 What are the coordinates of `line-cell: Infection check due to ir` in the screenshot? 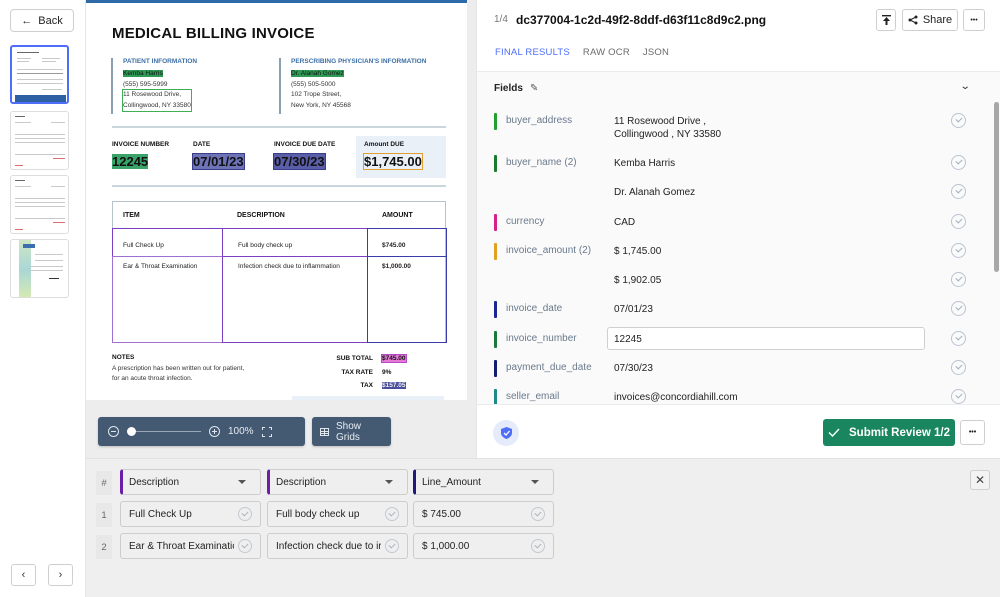 It's located at (337, 546).